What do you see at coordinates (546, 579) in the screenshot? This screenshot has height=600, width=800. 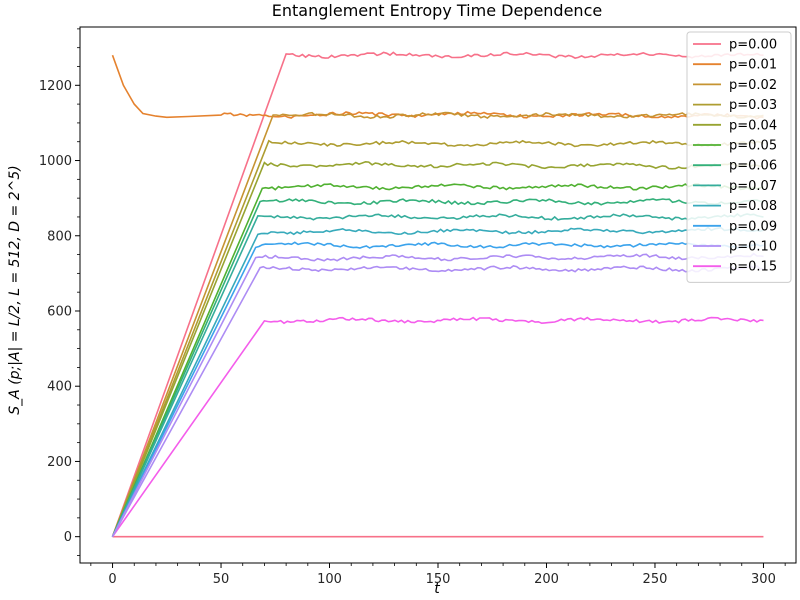 I see `x-tick-label: 200` at bounding box center [546, 579].